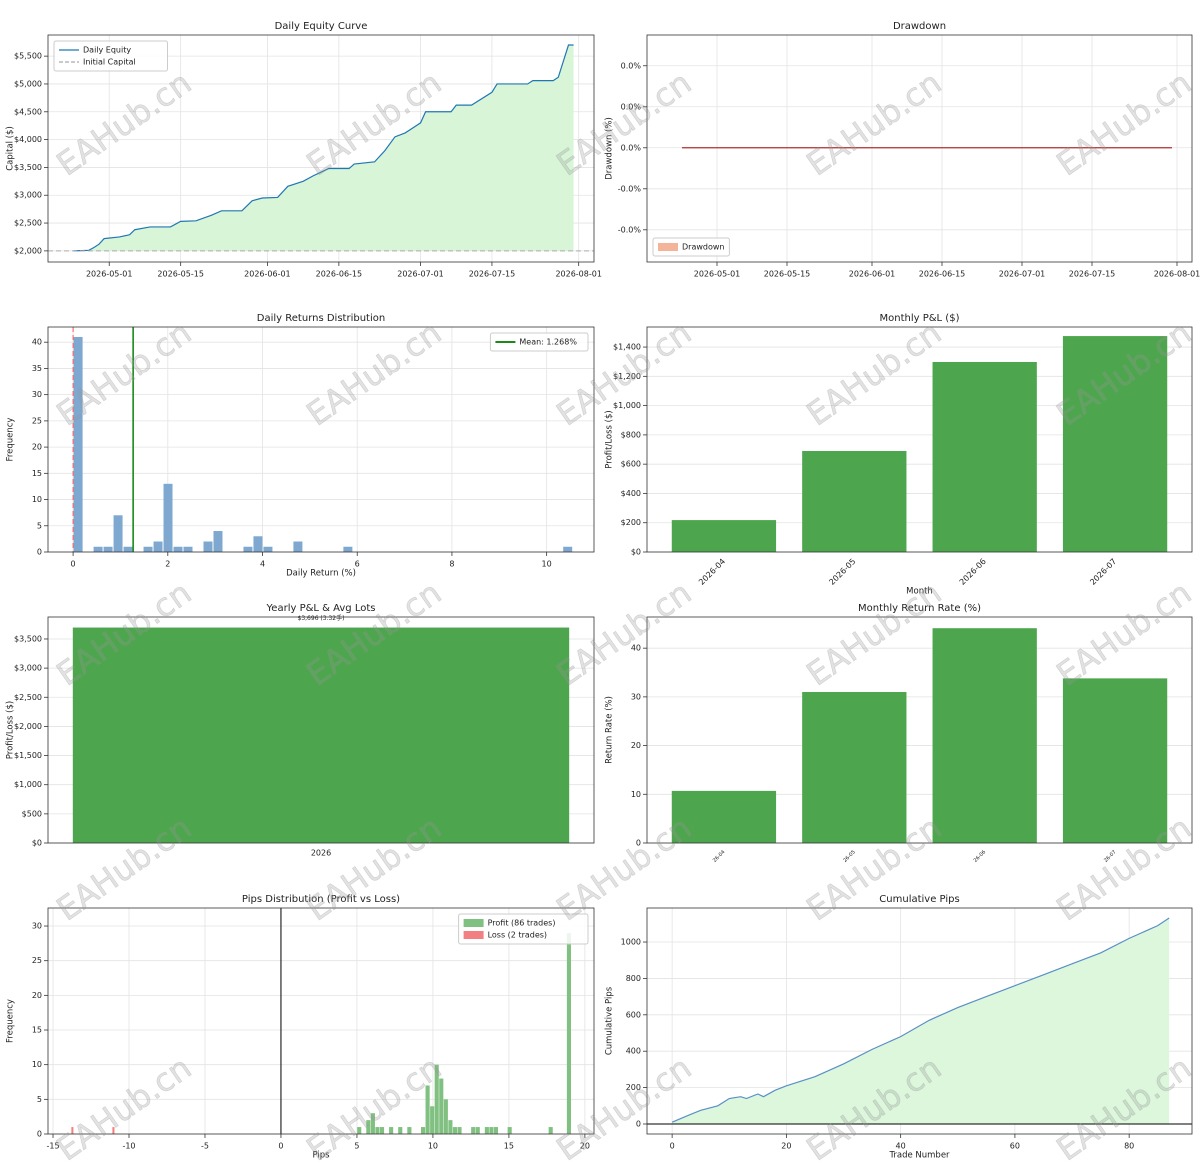 This screenshot has width=1200, height=1164. Describe the element at coordinates (627, 376) in the screenshot. I see `y-tick-label: $1,200` at that location.